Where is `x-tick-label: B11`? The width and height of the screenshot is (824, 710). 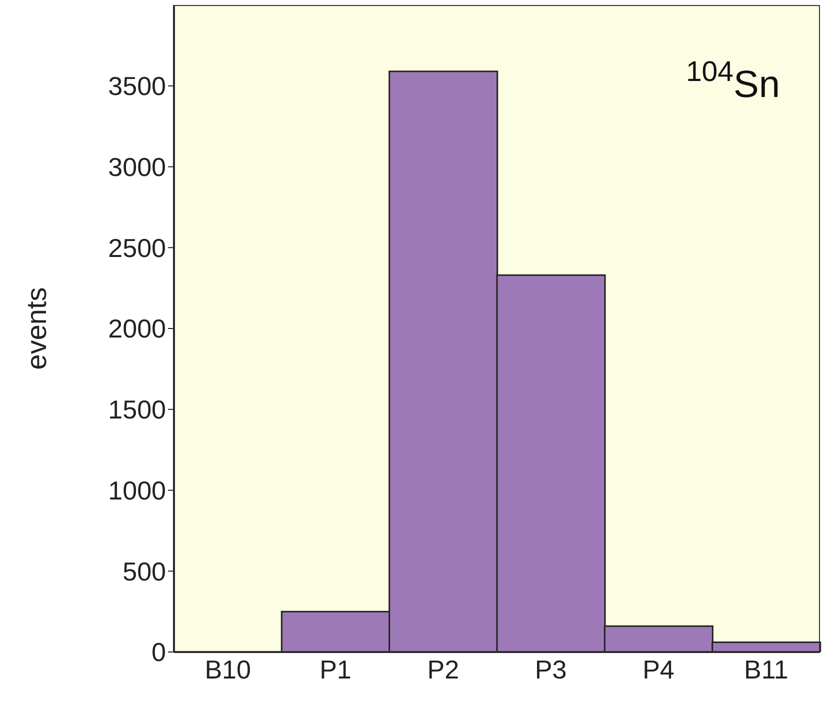 x-tick-label: B11 is located at coordinates (766, 669).